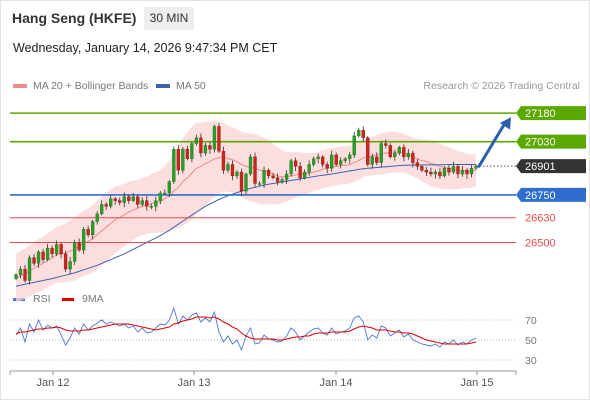  I want to click on instrument-title: Hang Seng (HKFE), so click(74, 18).